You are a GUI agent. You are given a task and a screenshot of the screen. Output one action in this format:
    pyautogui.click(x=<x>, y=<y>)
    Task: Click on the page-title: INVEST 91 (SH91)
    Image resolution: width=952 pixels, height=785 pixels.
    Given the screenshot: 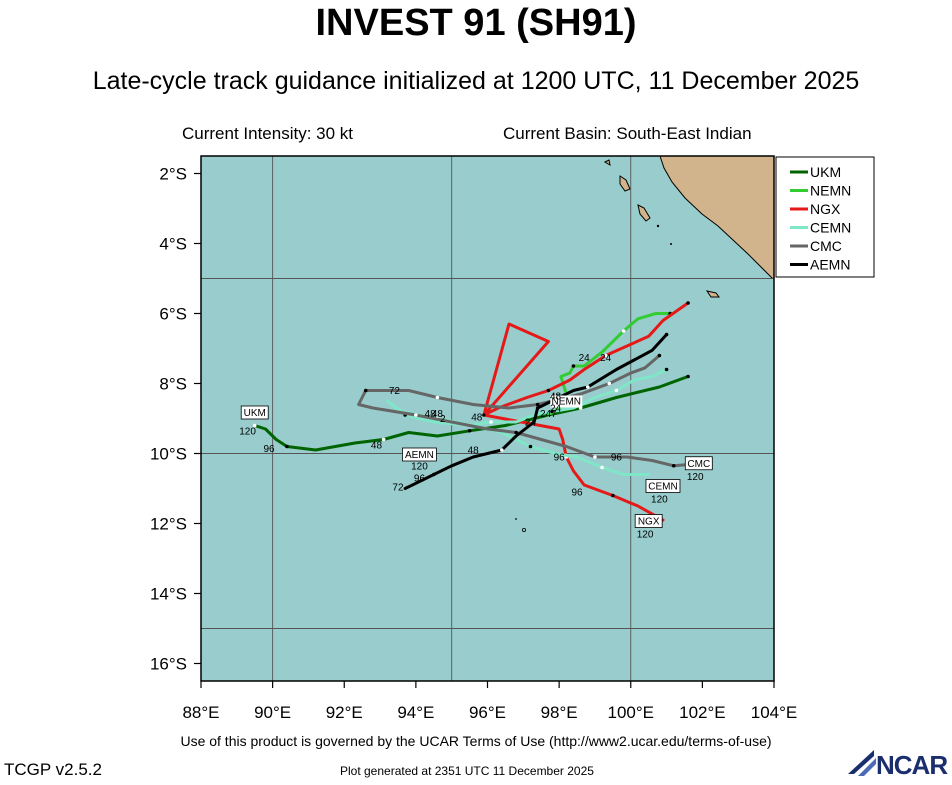 What is the action you would take?
    pyautogui.click(x=476, y=23)
    